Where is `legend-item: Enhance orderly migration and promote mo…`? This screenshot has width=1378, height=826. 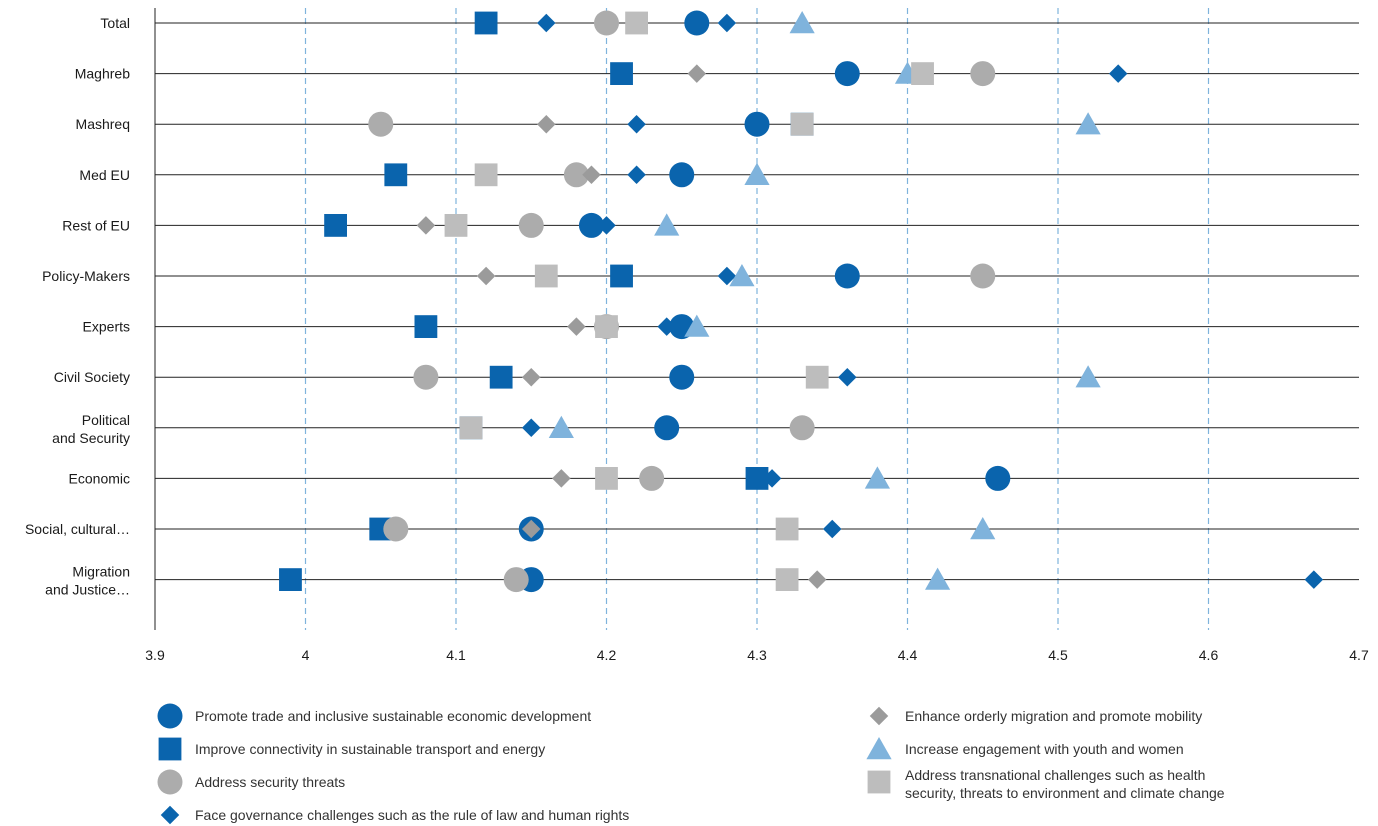 legend-item: Enhance orderly migration and promote mo… is located at coordinates (1035, 716).